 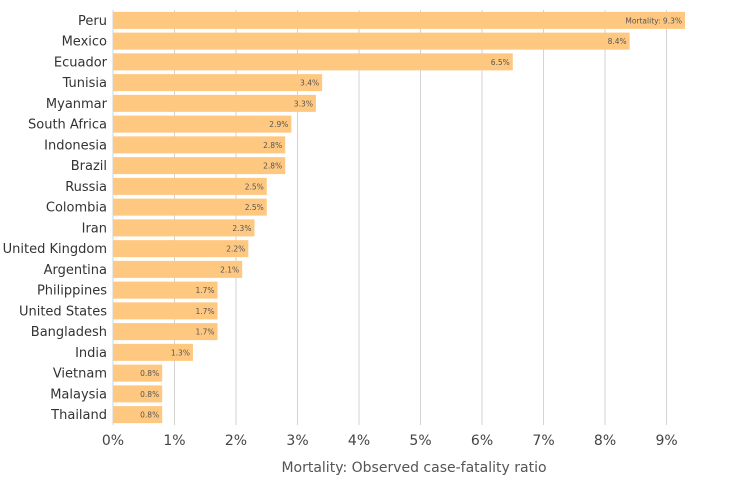 What do you see at coordinates (666, 441) in the screenshot?
I see `x-tick-label: 9%` at bounding box center [666, 441].